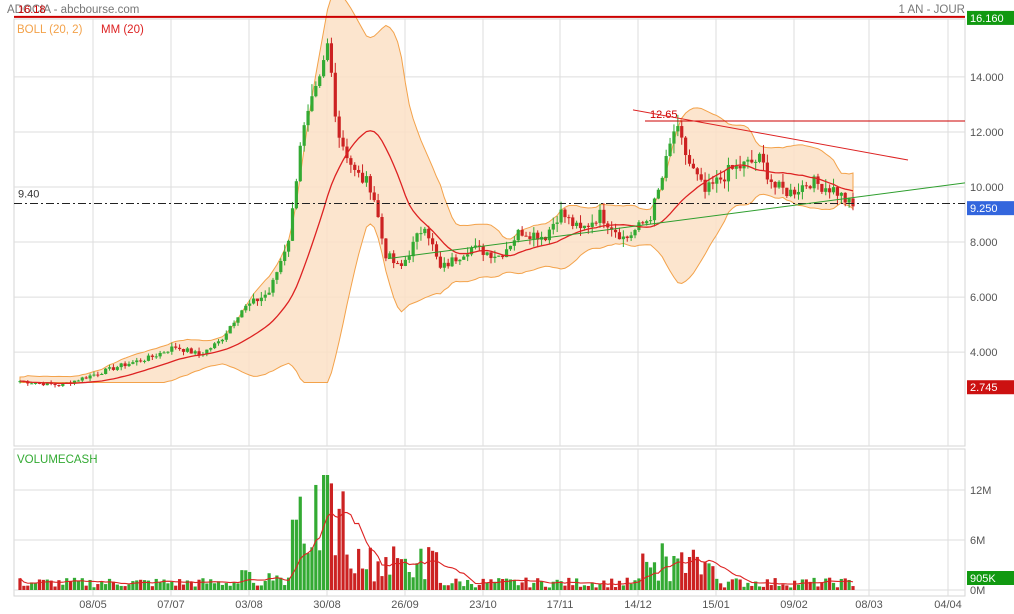  I want to click on y-tick-label: 4.000, so click(984, 353).